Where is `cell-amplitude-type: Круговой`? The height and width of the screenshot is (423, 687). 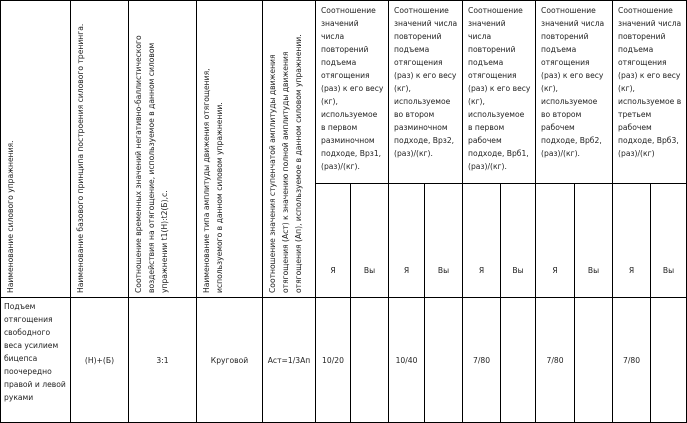 cell-amplitude-type: Круговой is located at coordinates (229, 360).